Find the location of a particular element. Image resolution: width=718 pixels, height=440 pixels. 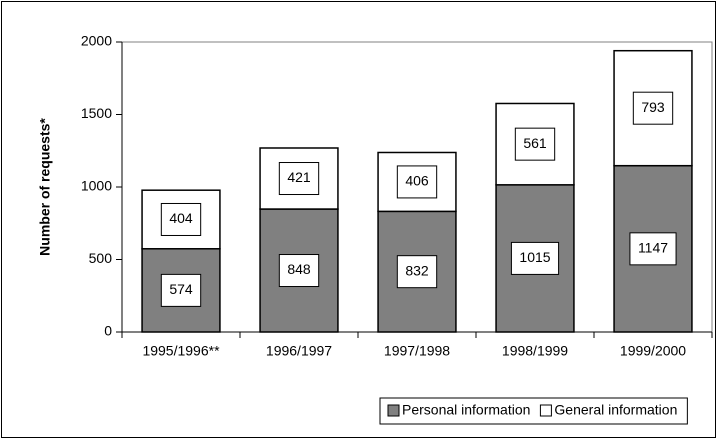

data-label: 1147 is located at coordinates (653, 248).